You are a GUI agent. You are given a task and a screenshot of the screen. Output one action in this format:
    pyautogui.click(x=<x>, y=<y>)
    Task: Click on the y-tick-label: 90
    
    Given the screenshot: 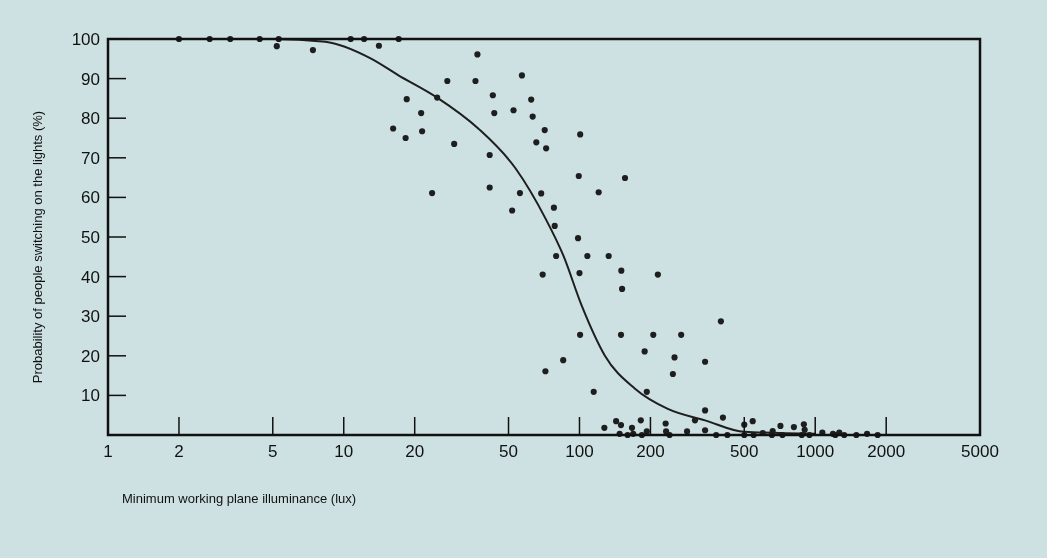 What is the action you would take?
    pyautogui.click(x=90, y=79)
    